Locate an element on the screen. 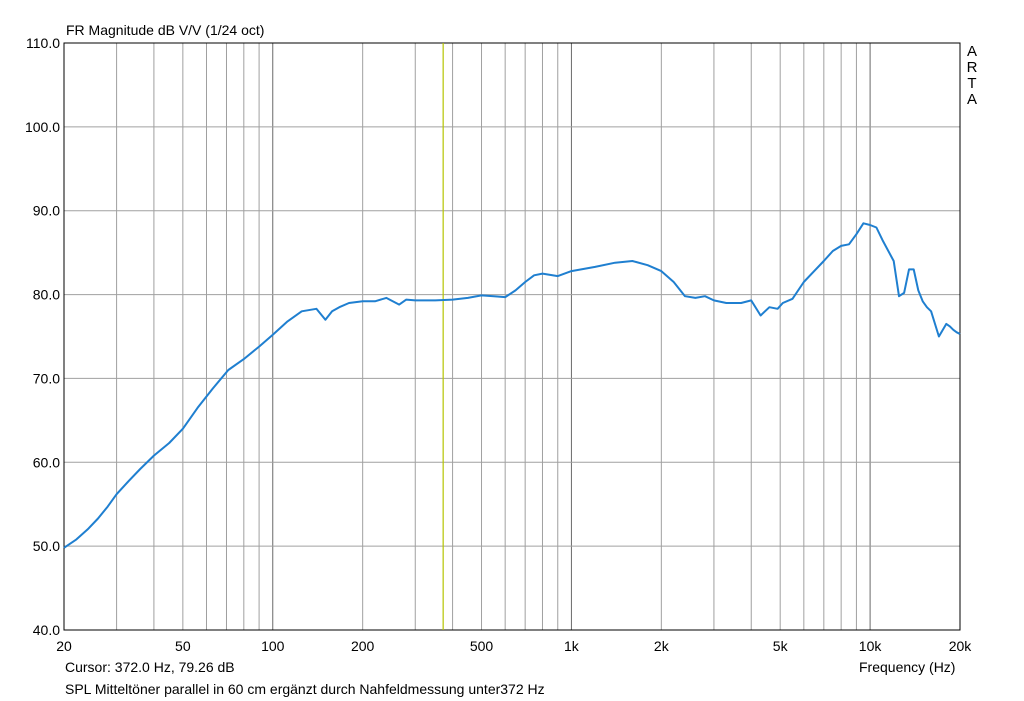 Image resolution: width=1024 pixels, height=701 pixels. x-tick-label: 10k is located at coordinates (871, 646).